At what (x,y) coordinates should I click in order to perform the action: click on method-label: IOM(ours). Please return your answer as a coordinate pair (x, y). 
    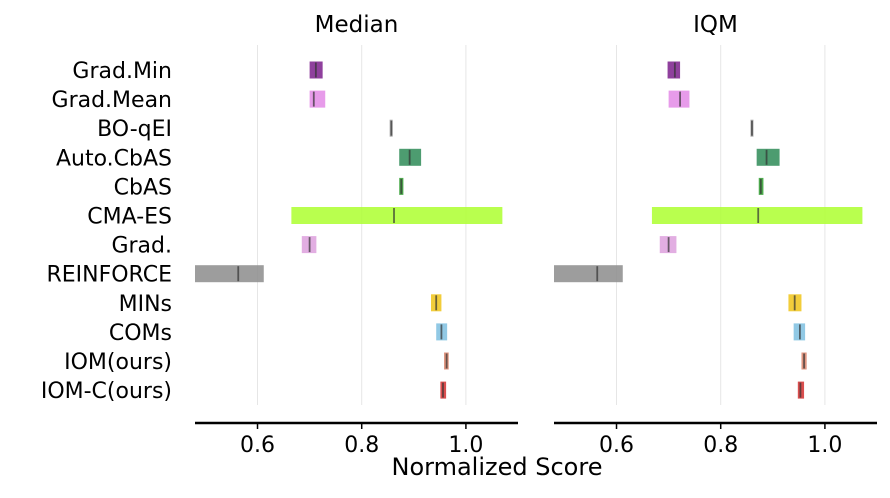
    Looking at the image, I should click on (118, 362).